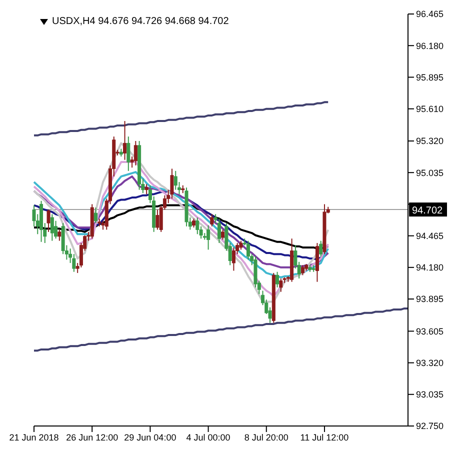  What do you see at coordinates (266, 437) in the screenshot?
I see `x-tick-label: 8 Jul 20:00` at bounding box center [266, 437].